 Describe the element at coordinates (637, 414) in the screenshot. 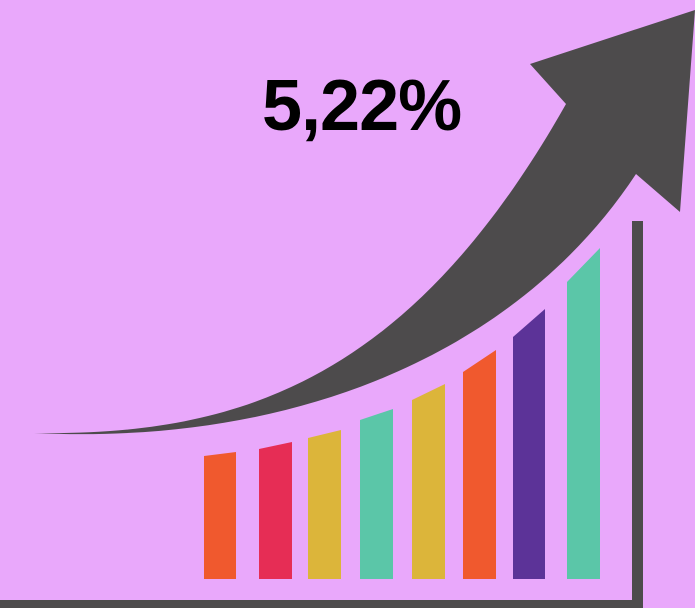

I see `y-axis-line` at that location.